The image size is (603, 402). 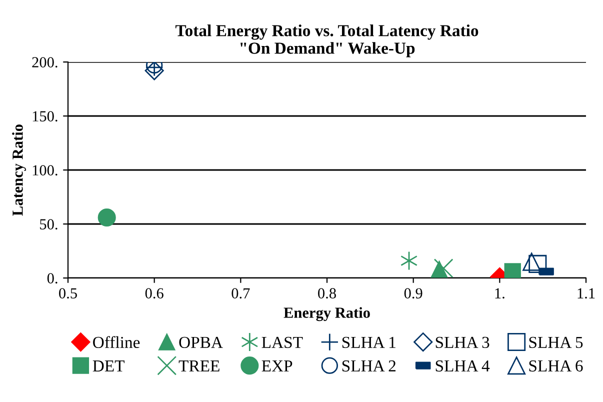 What do you see at coordinates (463, 342) in the screenshot?
I see `legend-label: SLHA 3` at bounding box center [463, 342].